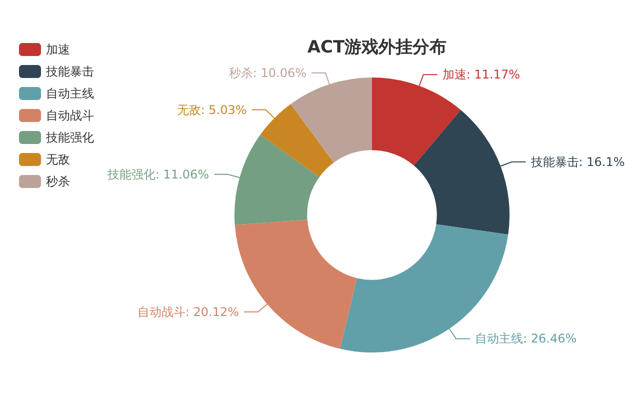 This screenshot has width=640, height=393. I want to click on legend-label: 技能强化, so click(69, 137).